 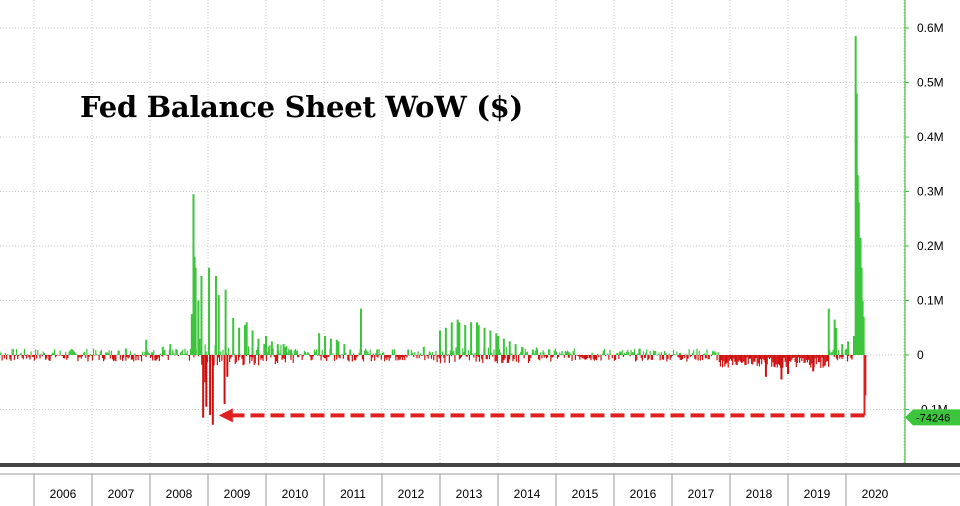 I want to click on annotation-arrowhead, so click(x=225, y=415).